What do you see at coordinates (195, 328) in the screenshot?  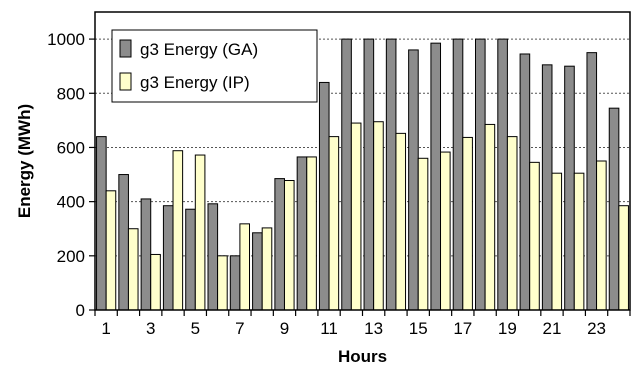 I see `x-tick-label: 5` at bounding box center [195, 328].